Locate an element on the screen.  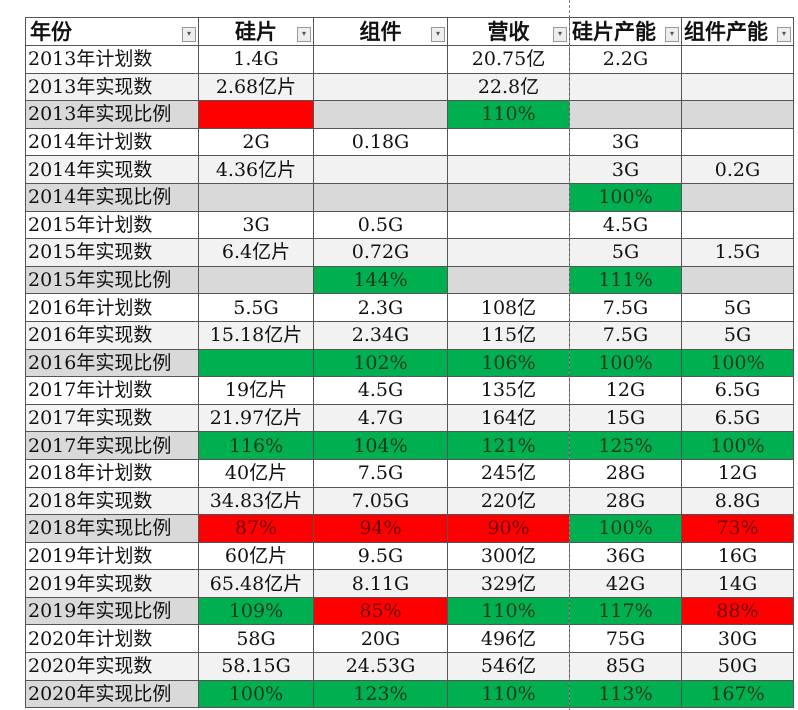
cell-module: 4.7G is located at coordinates (380, 418).